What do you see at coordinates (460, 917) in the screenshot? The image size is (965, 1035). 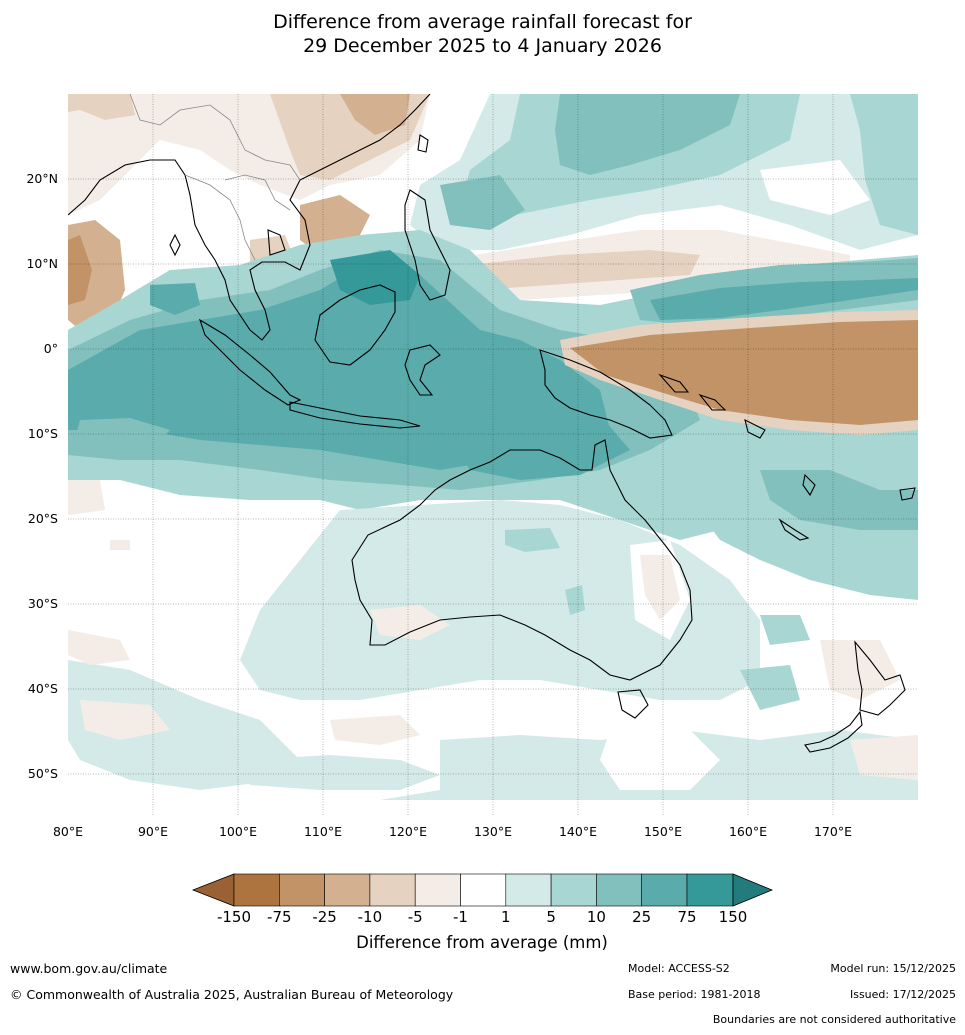 I see `colorbar-tick: -1` at bounding box center [460, 917].